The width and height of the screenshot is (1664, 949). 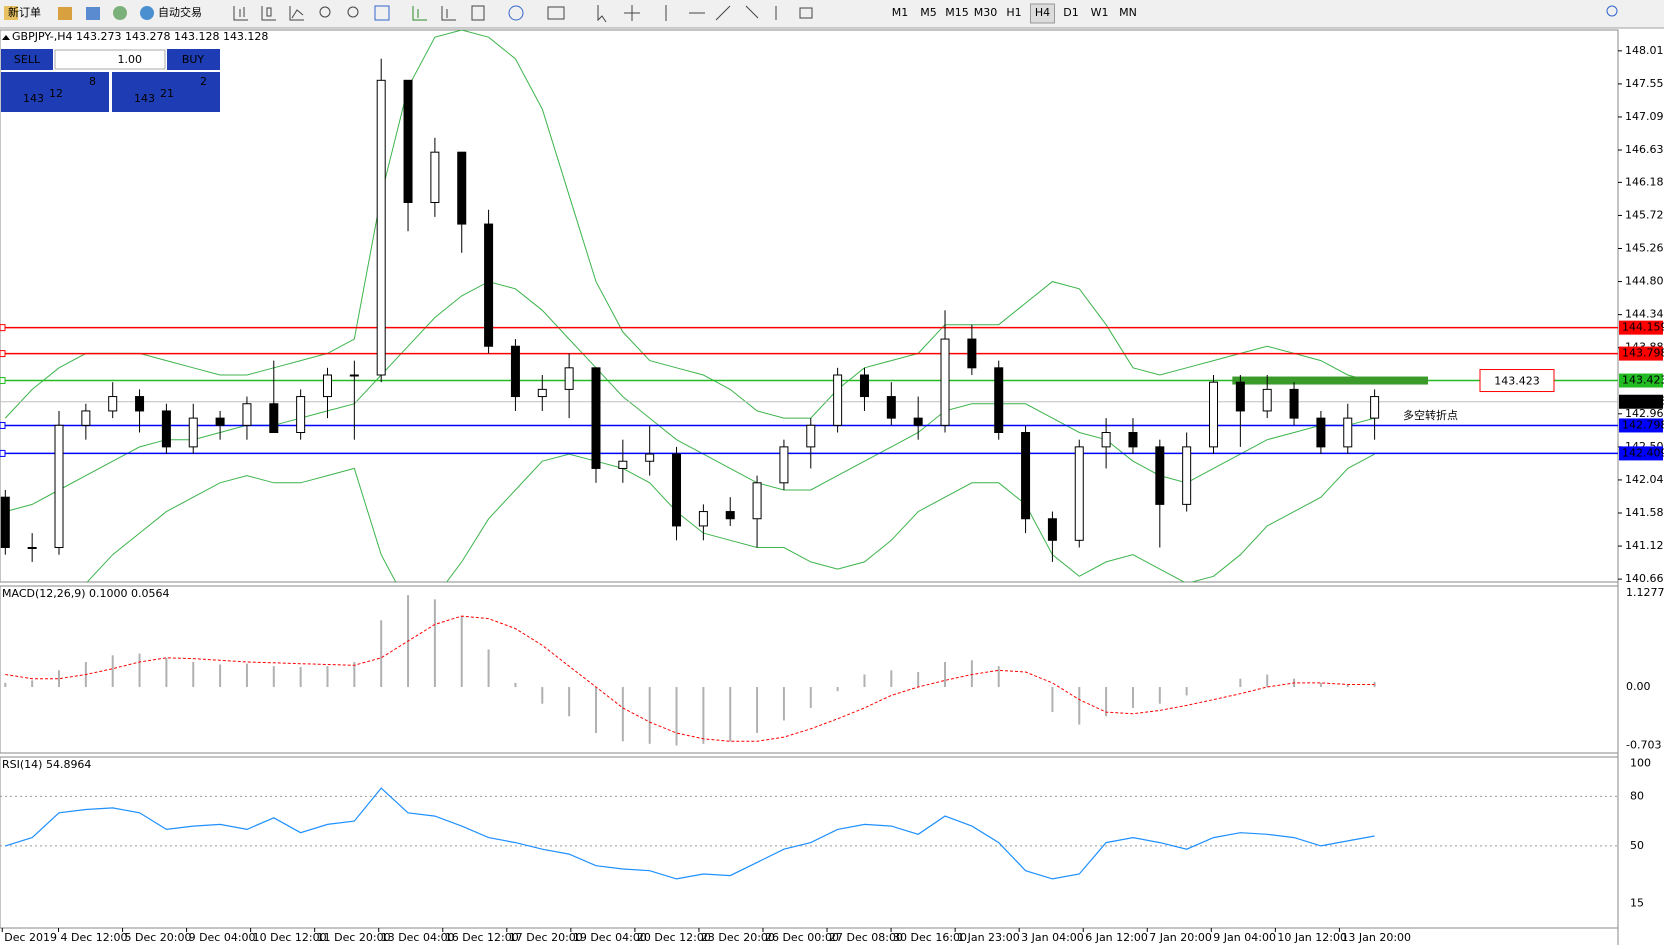 What do you see at coordinates (1013, 12) in the screenshot?
I see `timeframe-button: H1` at bounding box center [1013, 12].